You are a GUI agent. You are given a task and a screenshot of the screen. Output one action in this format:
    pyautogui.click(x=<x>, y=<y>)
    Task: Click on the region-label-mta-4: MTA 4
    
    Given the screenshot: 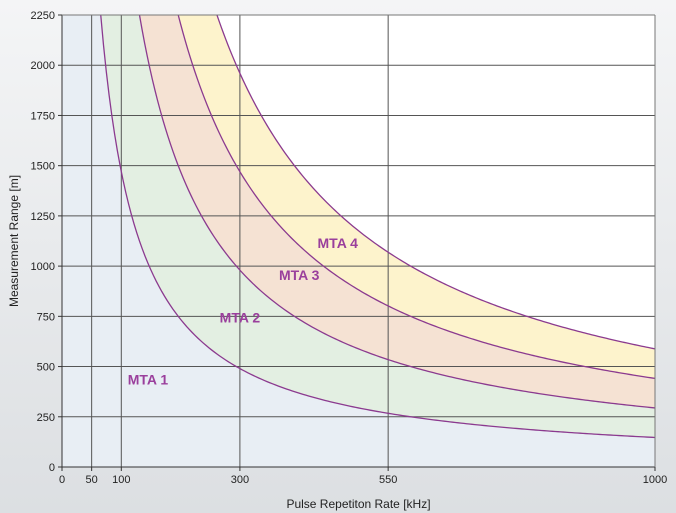 What is the action you would take?
    pyautogui.click(x=338, y=243)
    